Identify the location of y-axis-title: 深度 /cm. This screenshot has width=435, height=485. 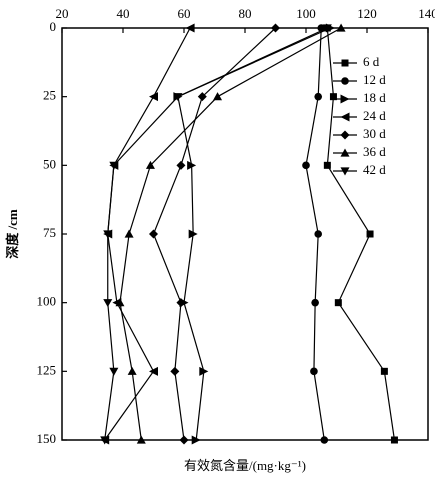
(12, 234).